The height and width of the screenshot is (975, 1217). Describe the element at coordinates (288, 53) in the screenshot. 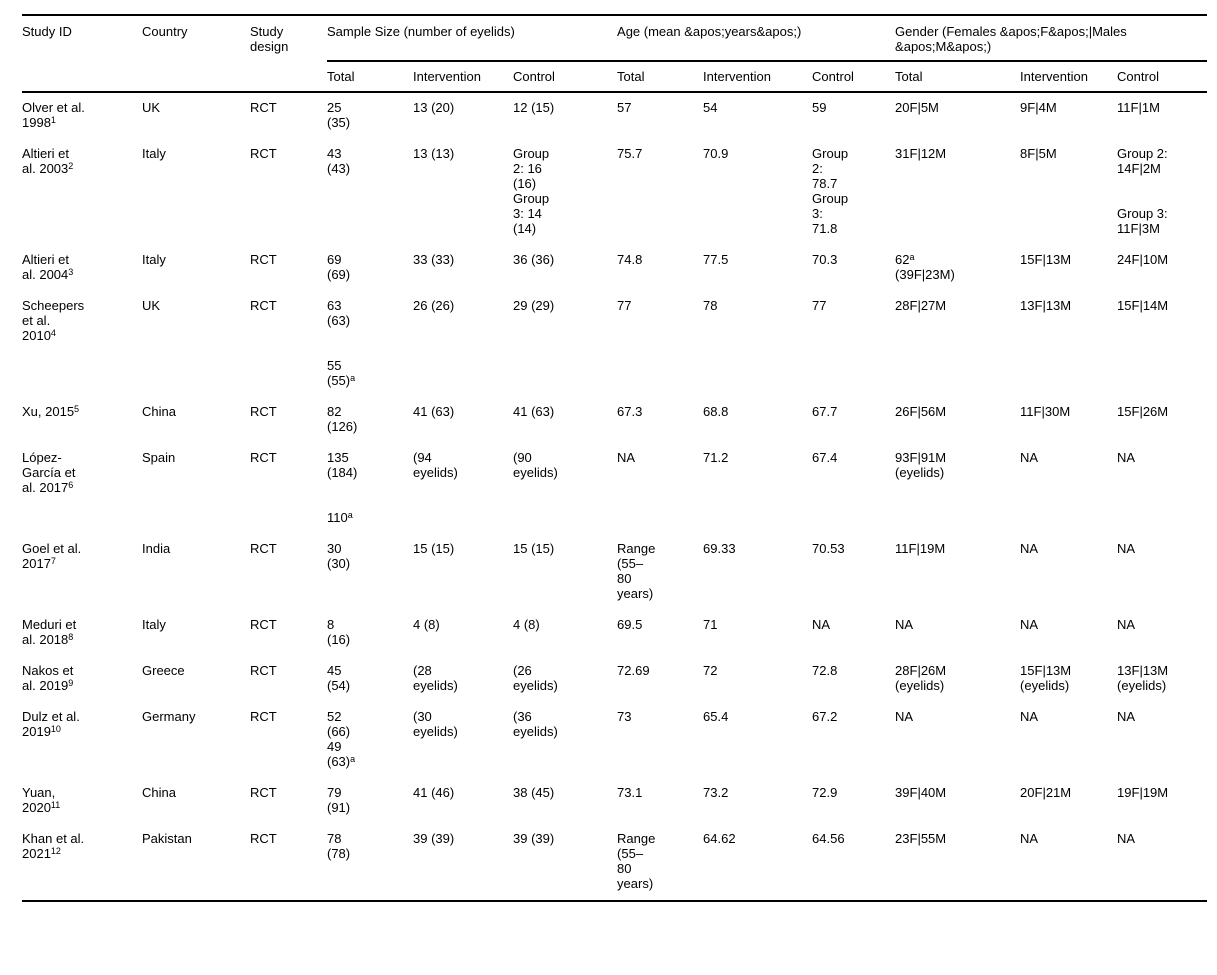

I see `column-header-study-design: Study design` at that location.